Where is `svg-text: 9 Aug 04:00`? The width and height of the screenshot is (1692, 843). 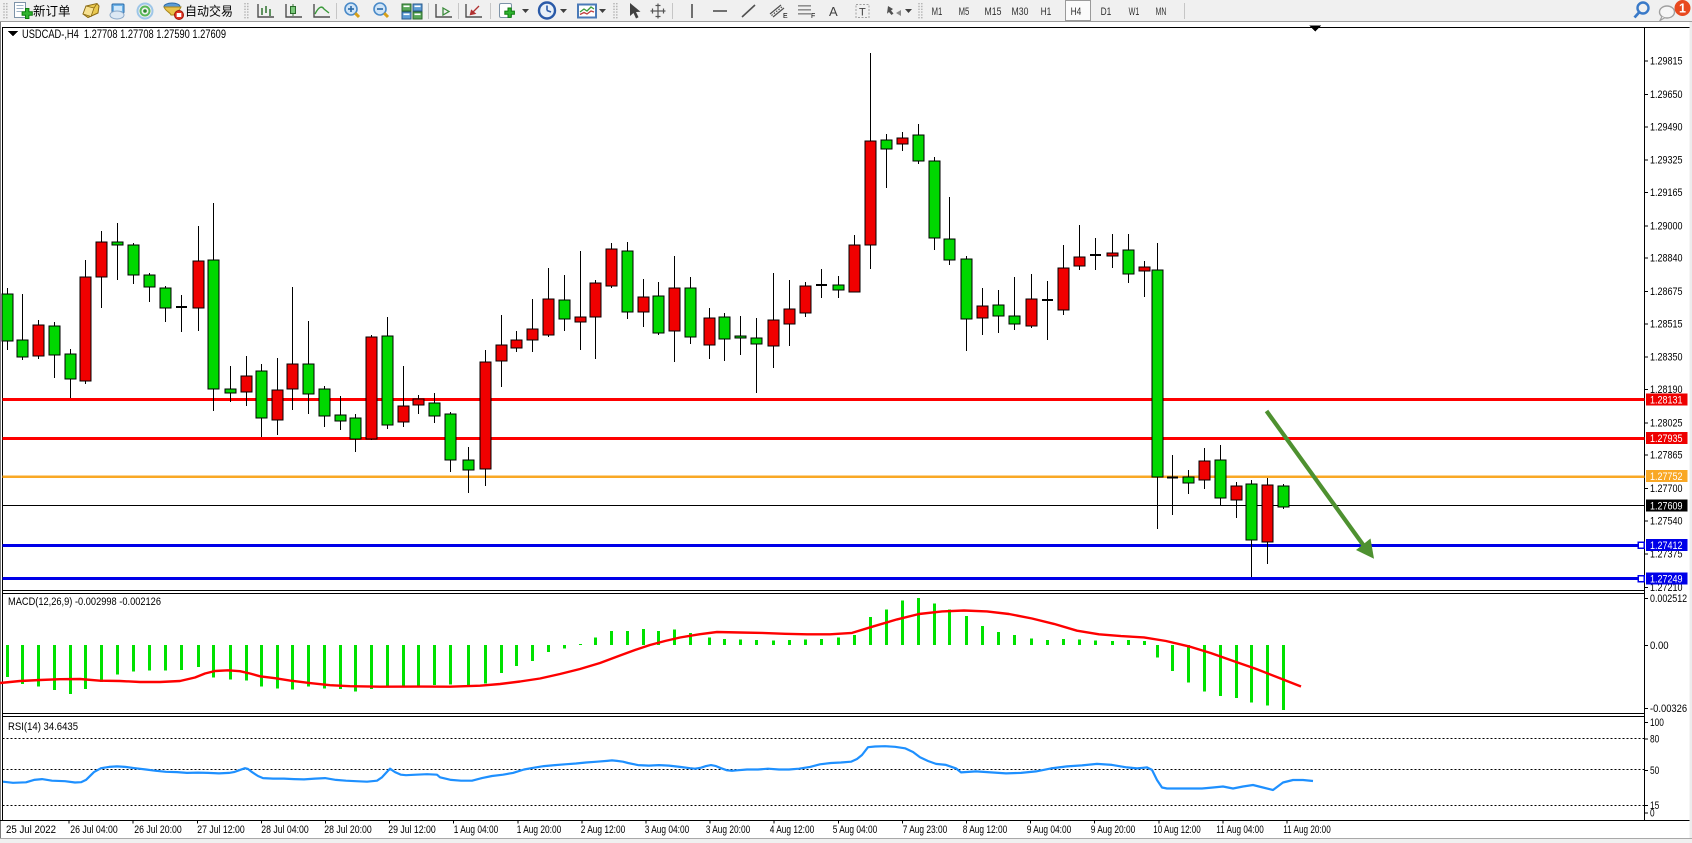
svg-text: 9 Aug 04:00 is located at coordinates (1049, 830).